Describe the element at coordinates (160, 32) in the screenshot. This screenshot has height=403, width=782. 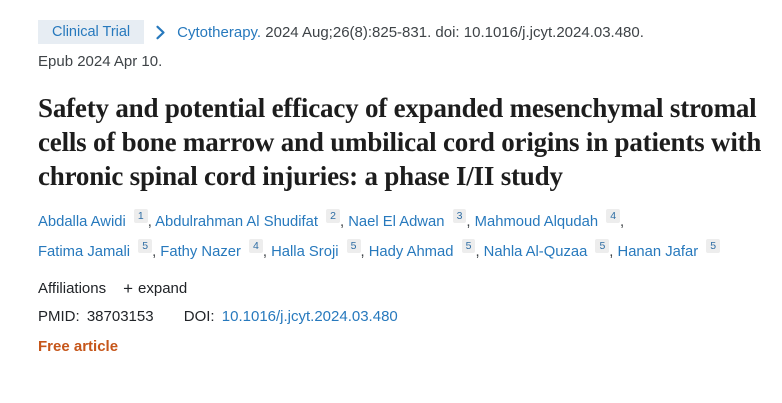
I see `chevron-right-icon` at that location.